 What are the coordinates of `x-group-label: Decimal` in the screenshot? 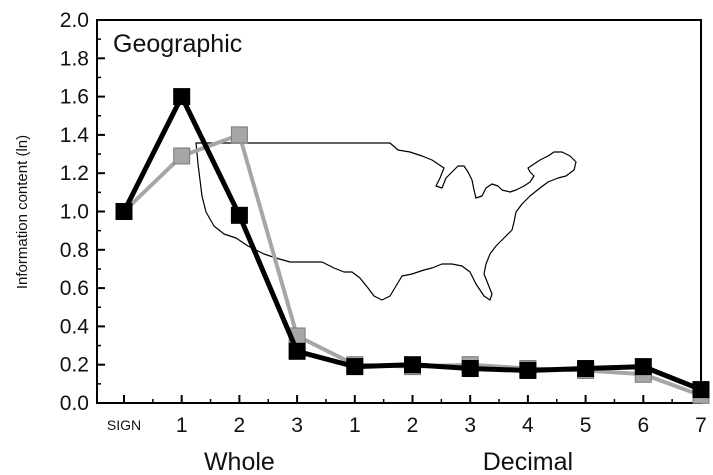 It's located at (528, 461).